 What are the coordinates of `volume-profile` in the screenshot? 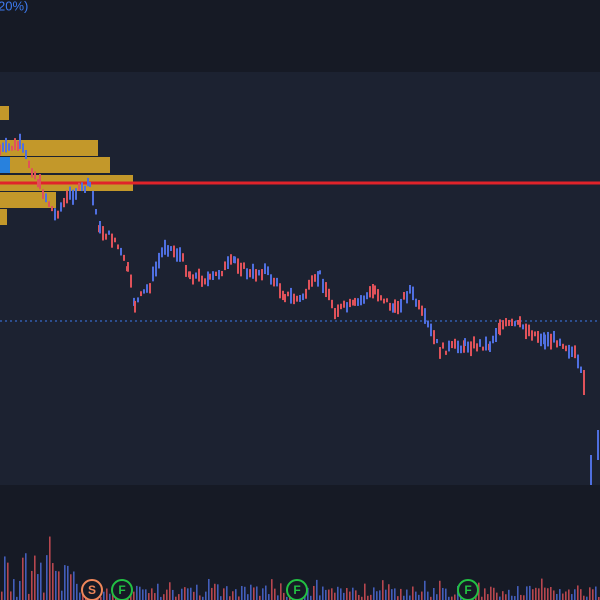 It's located at (66, 165).